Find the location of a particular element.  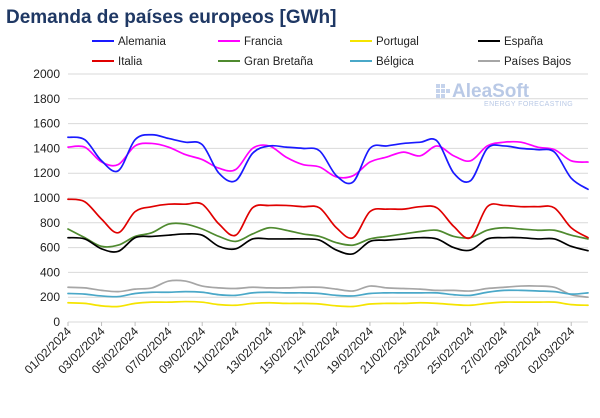

legend-label: Francia is located at coordinates (263, 42).